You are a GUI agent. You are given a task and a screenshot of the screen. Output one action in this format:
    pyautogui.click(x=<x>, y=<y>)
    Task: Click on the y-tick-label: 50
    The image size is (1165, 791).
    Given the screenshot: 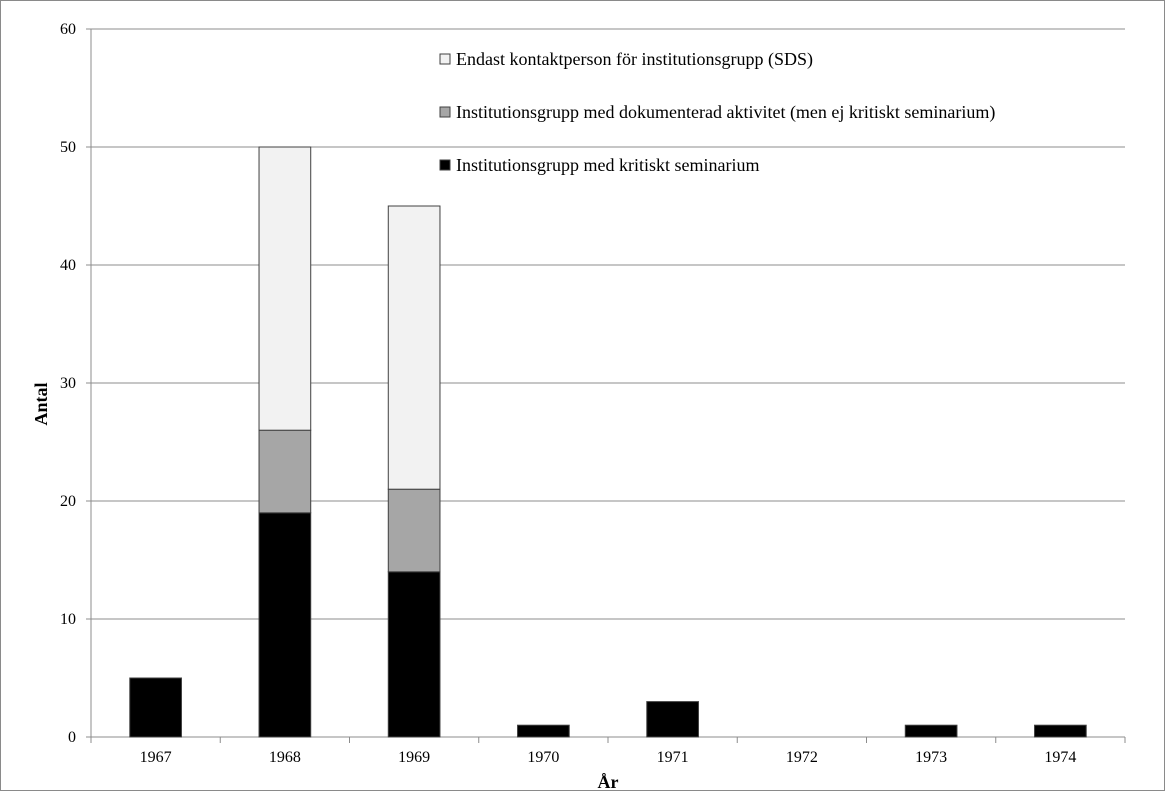 What is the action you would take?
    pyautogui.click(x=68, y=147)
    